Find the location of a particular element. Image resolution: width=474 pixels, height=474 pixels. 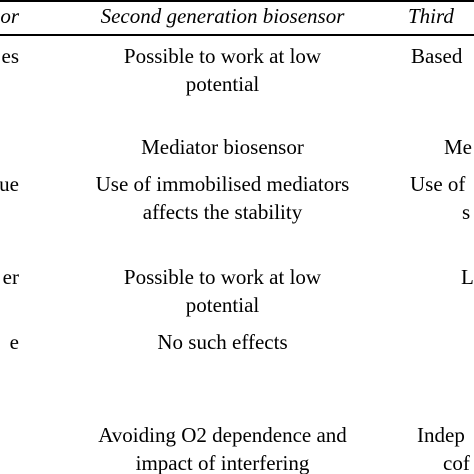

row4-col2-line2: potential is located at coordinates (222, 305).